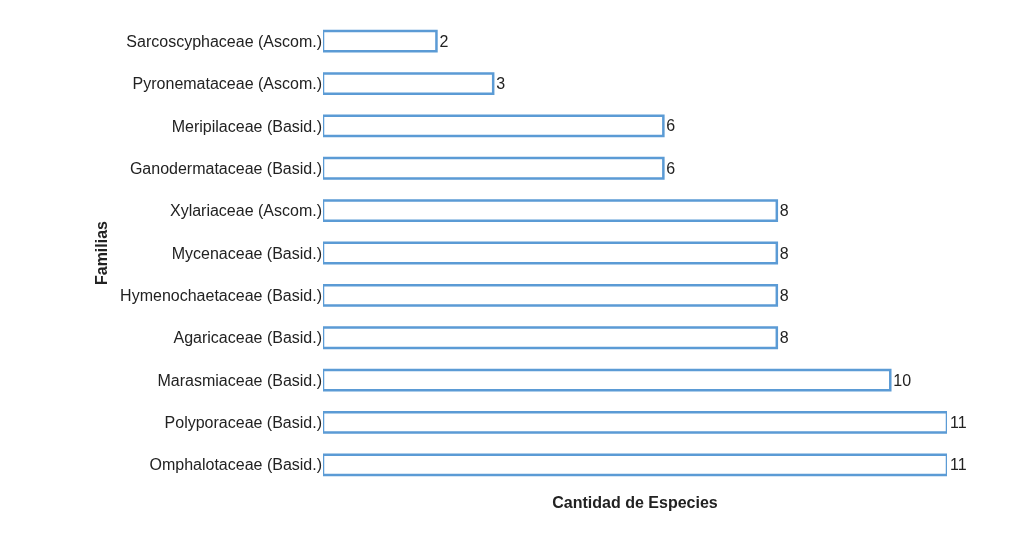 This screenshot has width=1024, height=542. What do you see at coordinates (224, 41) in the screenshot?
I see `y-tick-label: Sarcoscyphaceae (Ascom.)` at bounding box center [224, 41].